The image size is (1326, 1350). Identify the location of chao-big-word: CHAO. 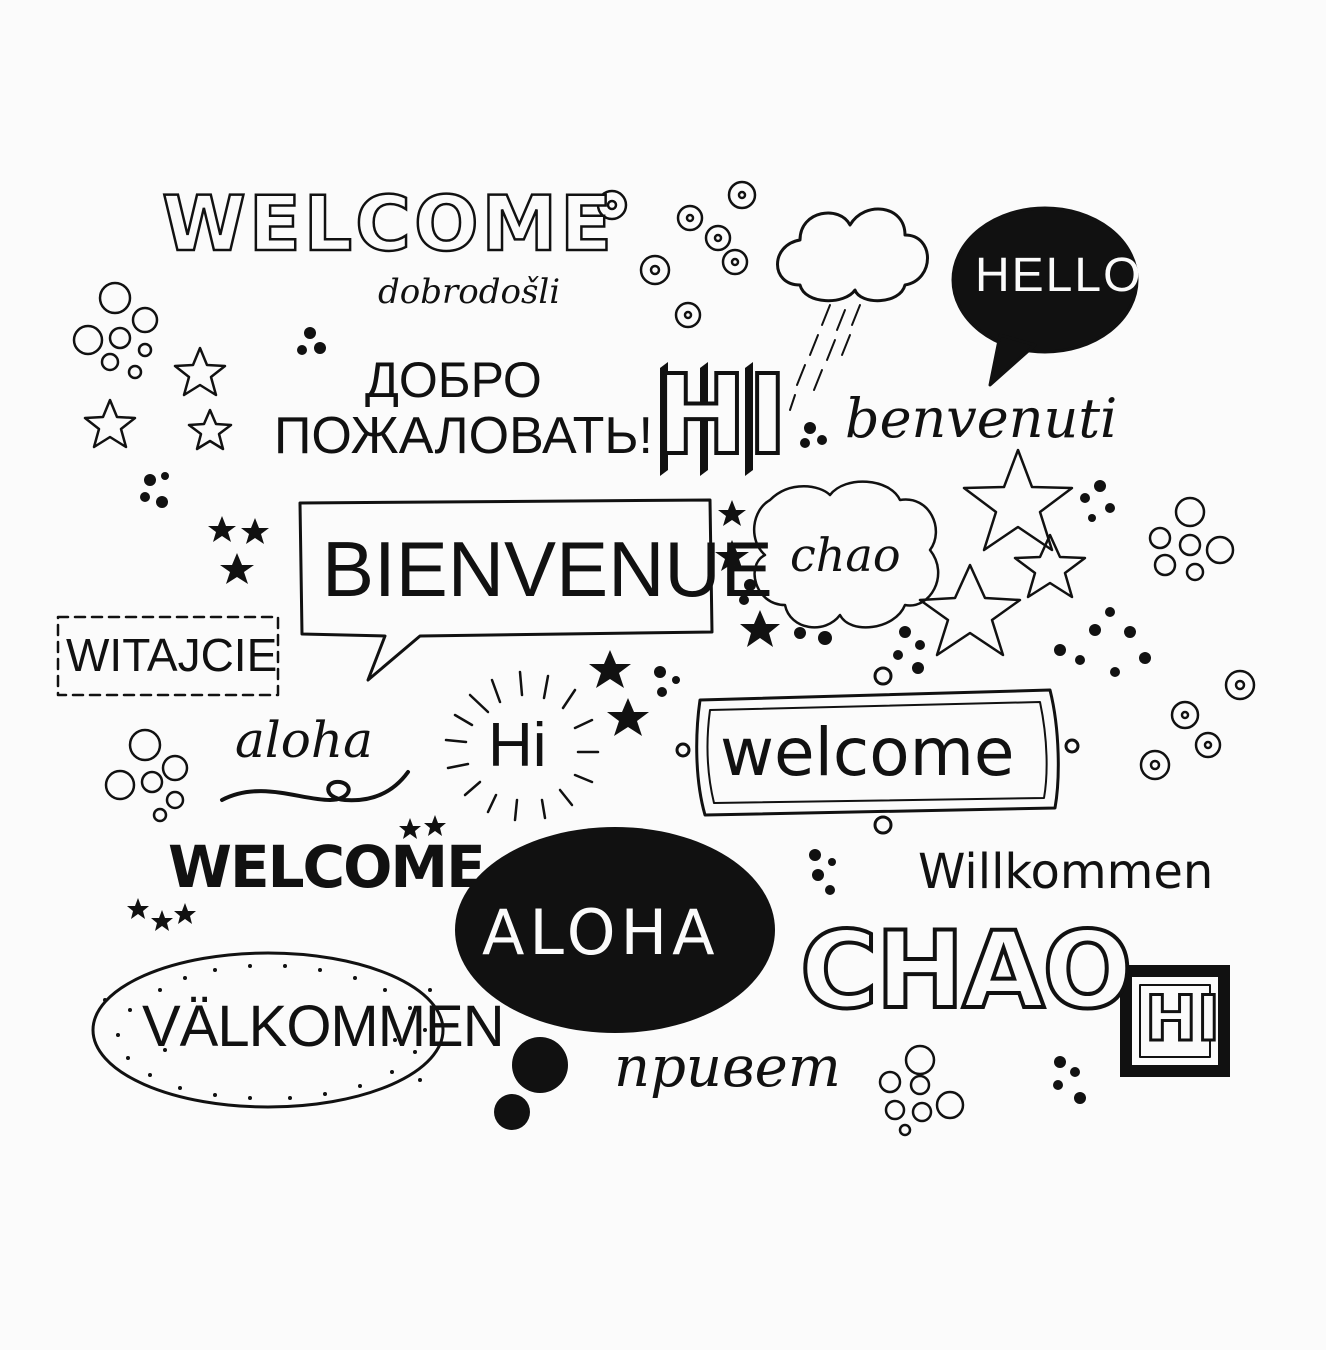
(966, 970).